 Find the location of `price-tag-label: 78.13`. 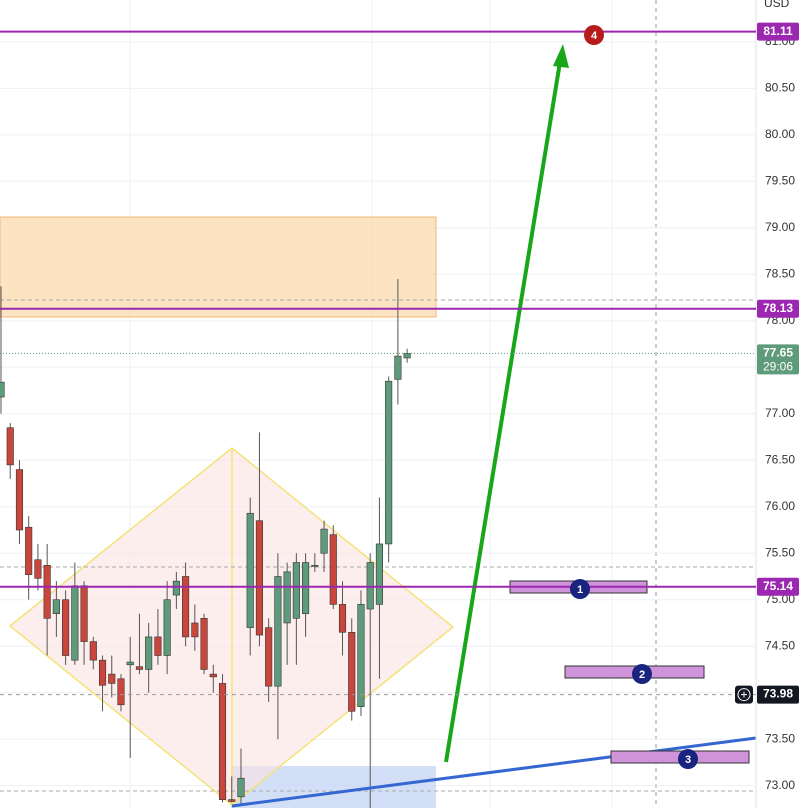

price-tag-label: 78.13 is located at coordinates (778, 308).